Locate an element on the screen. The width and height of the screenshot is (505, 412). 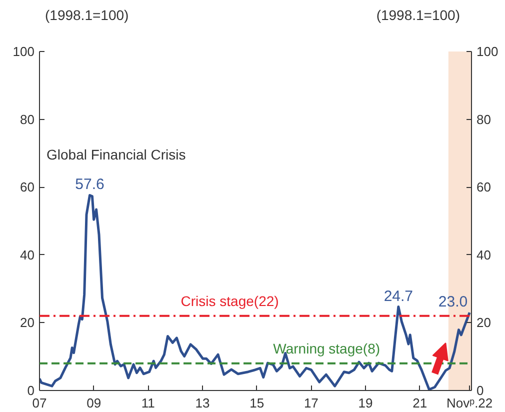
x-tick-label: 17 is located at coordinates (311, 403).